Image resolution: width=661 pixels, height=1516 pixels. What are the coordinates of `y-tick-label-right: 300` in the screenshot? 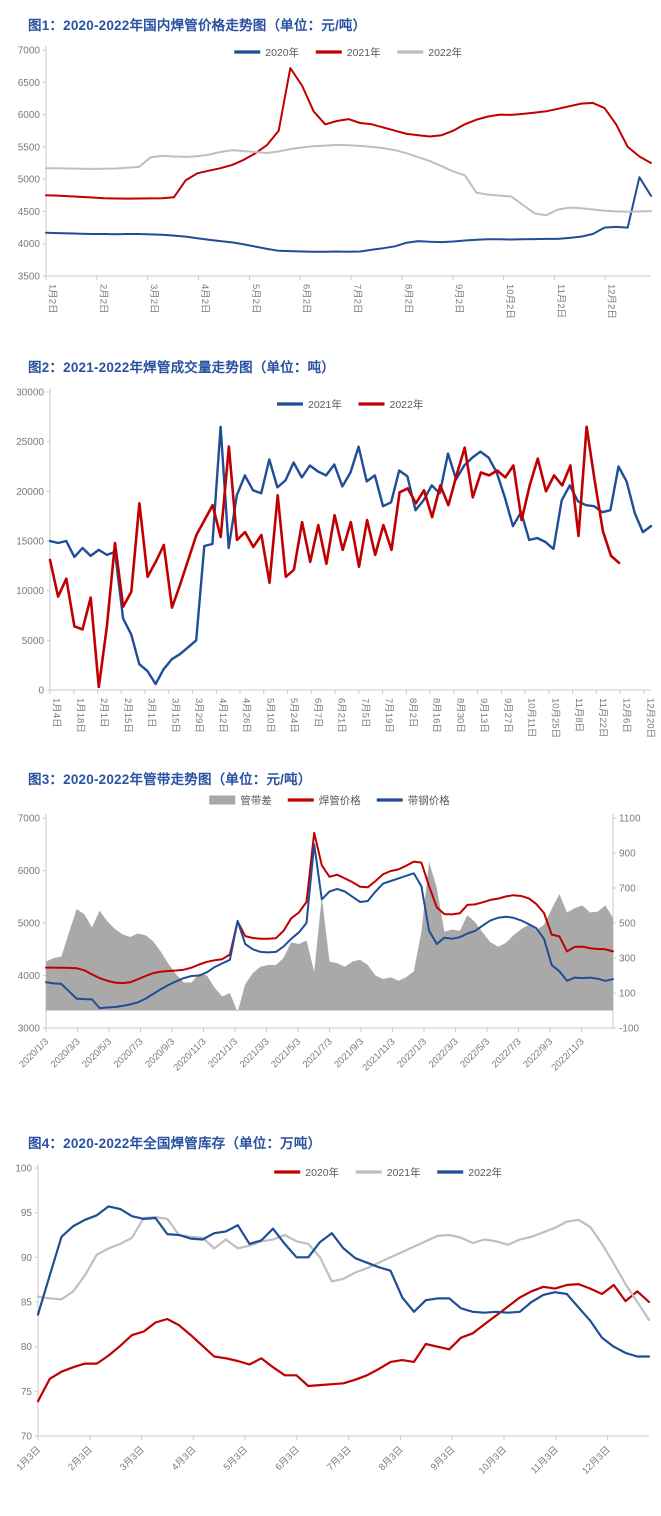 It's located at (627, 959).